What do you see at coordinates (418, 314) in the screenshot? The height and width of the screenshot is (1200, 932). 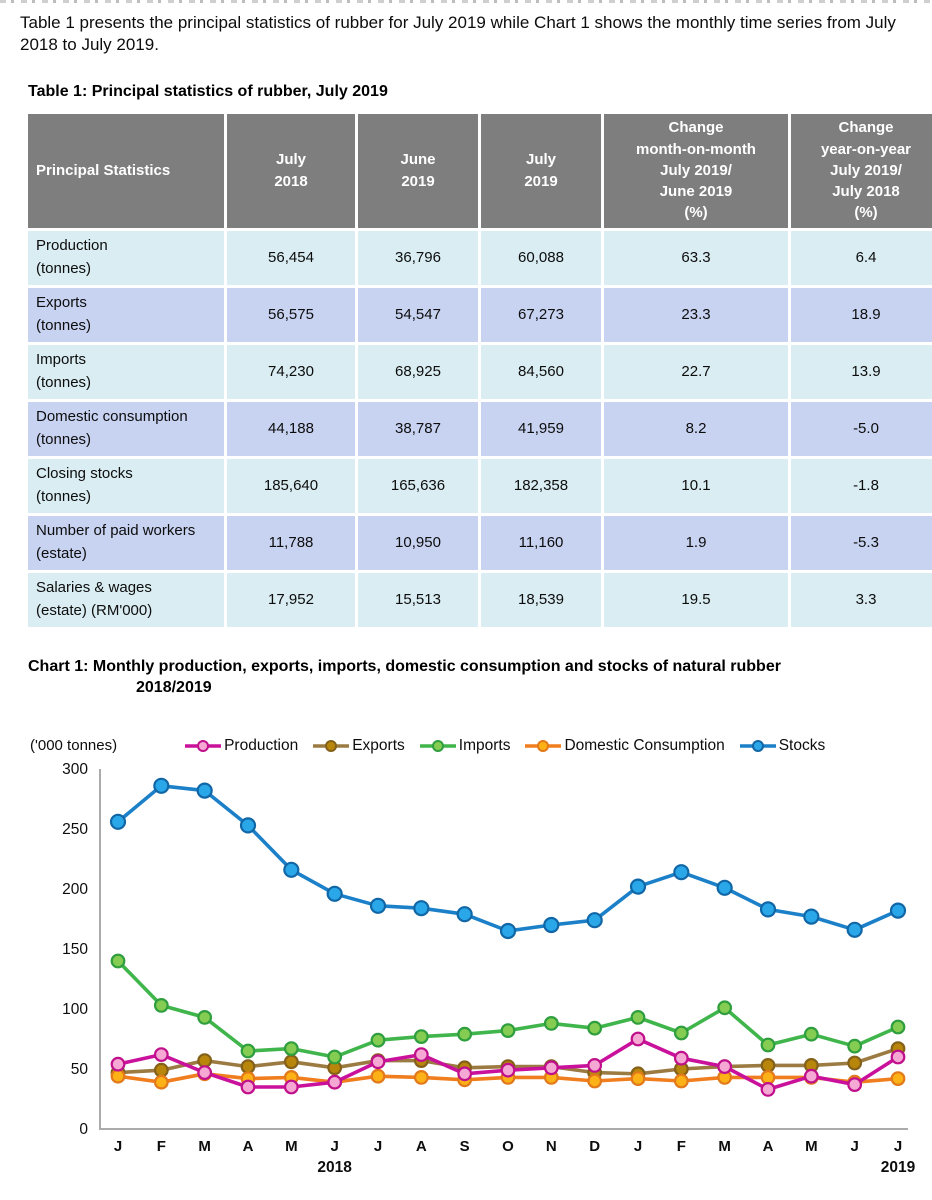 I see `value-cell: 54,547` at bounding box center [418, 314].